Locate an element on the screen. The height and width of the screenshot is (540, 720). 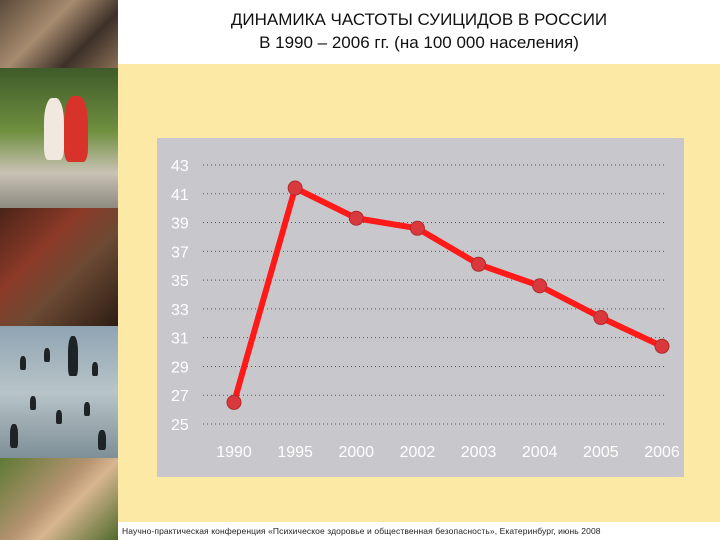
surreal-painting-photo is located at coordinates (59, 392).